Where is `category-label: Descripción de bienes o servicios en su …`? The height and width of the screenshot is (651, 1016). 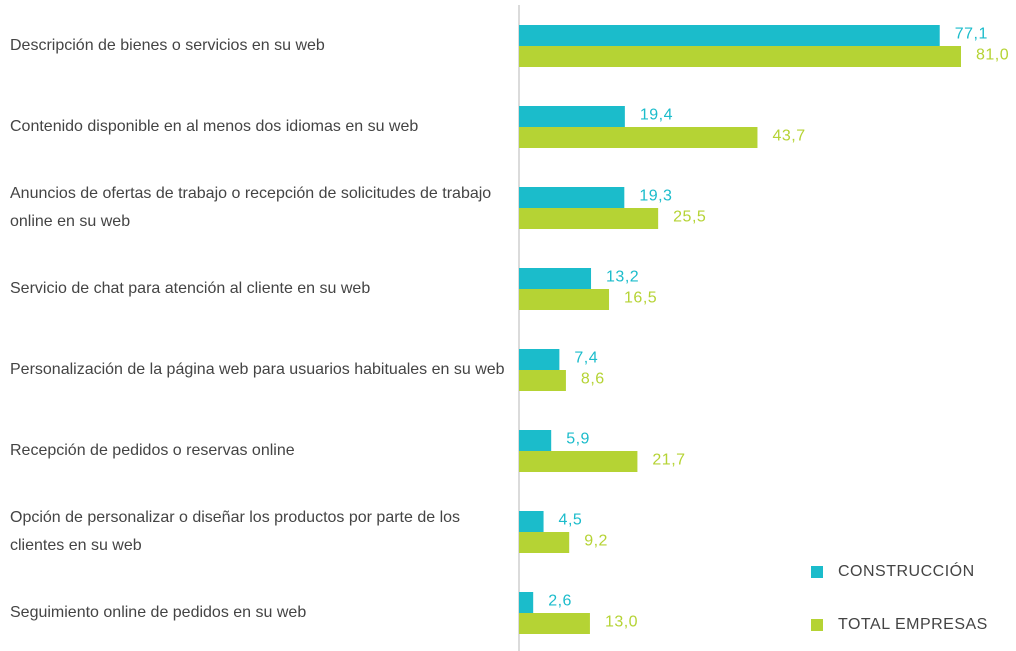 category-label: Descripción de bienes o servicios en su … is located at coordinates (167, 45).